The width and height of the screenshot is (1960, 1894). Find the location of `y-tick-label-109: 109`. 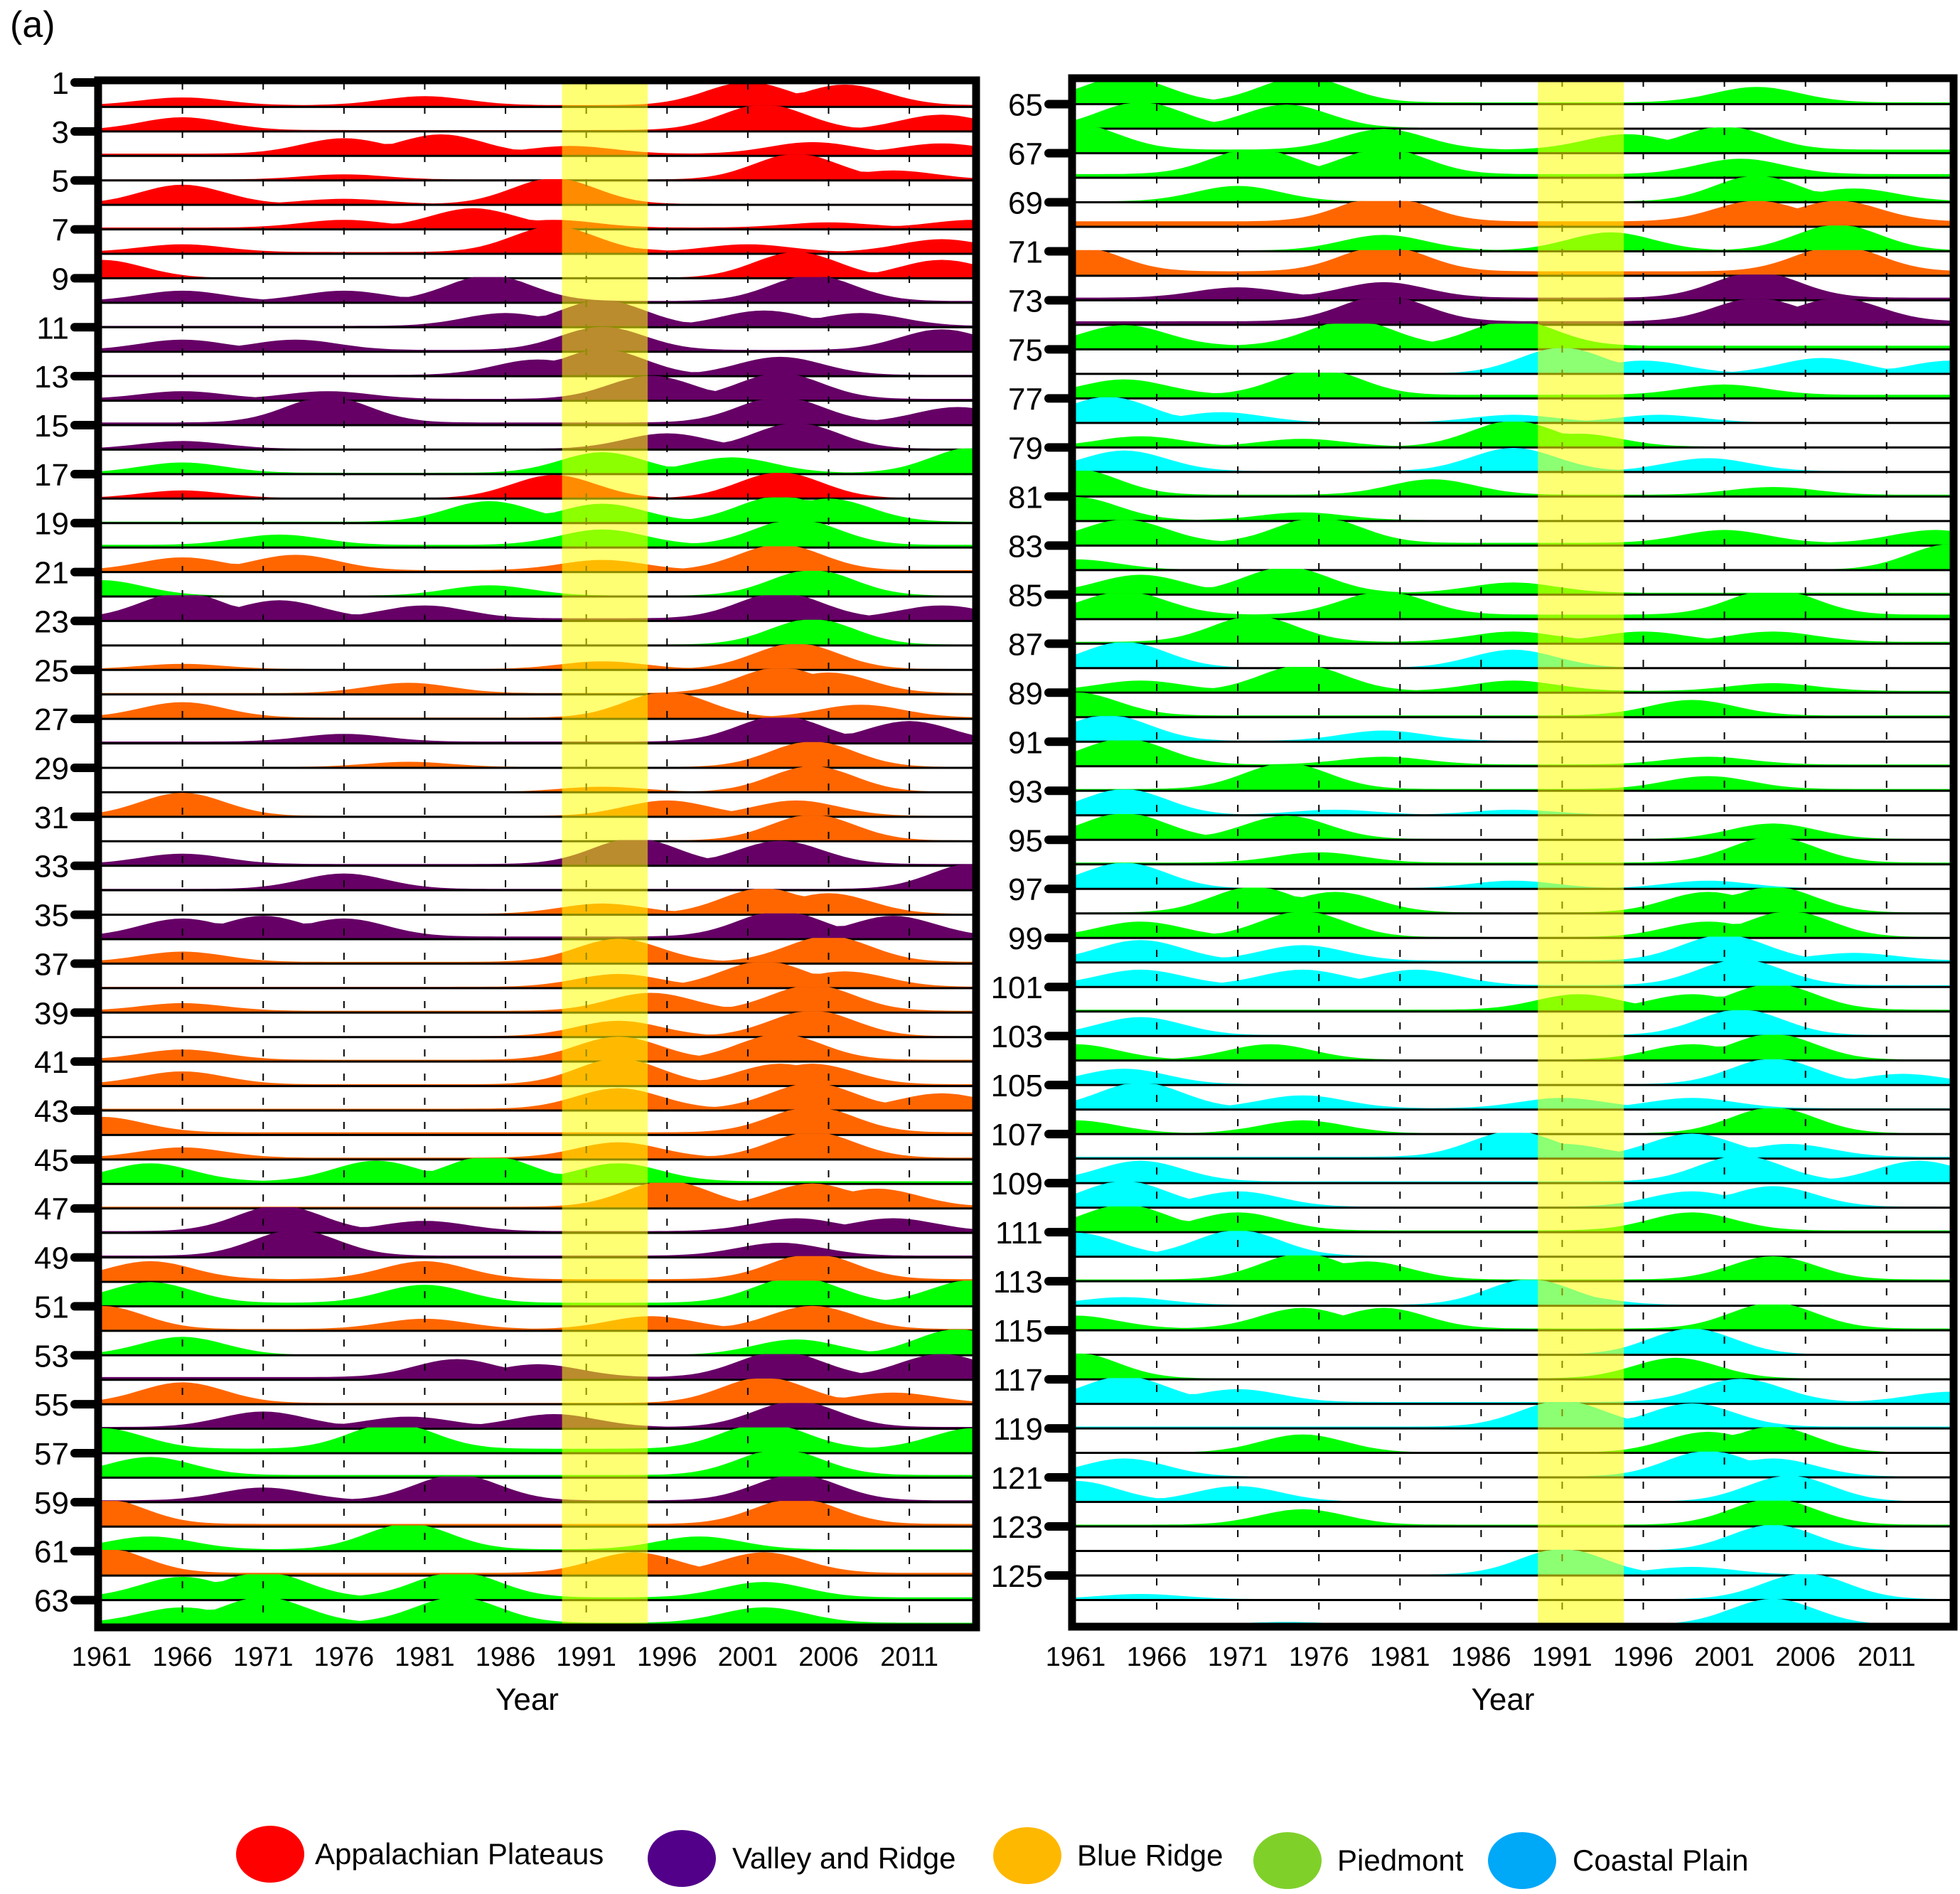

y-tick-label-109: 109 is located at coordinates (1017, 1184).